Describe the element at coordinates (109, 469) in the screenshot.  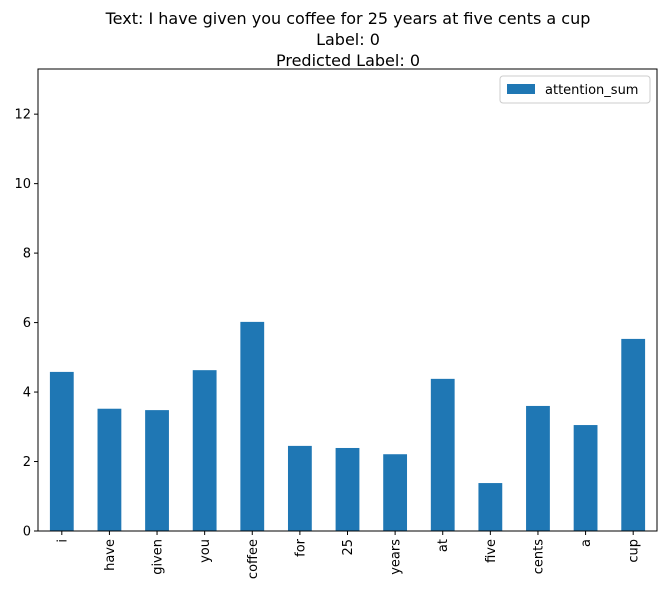
I see `bar-have` at that location.